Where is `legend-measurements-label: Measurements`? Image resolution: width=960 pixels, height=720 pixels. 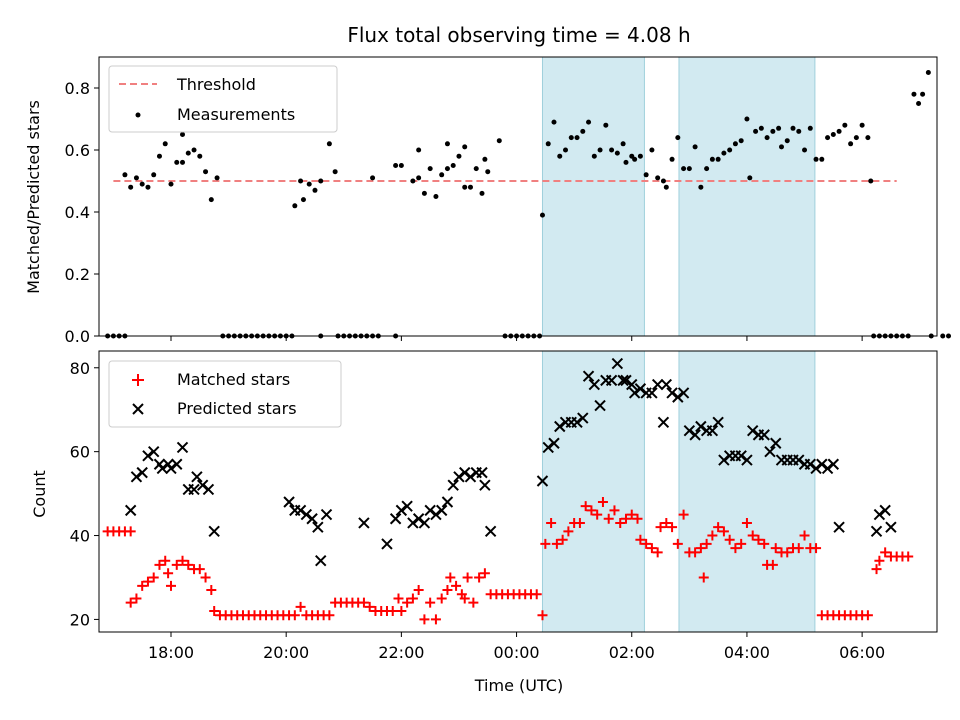 legend-measurements-label: Measurements is located at coordinates (236, 114).